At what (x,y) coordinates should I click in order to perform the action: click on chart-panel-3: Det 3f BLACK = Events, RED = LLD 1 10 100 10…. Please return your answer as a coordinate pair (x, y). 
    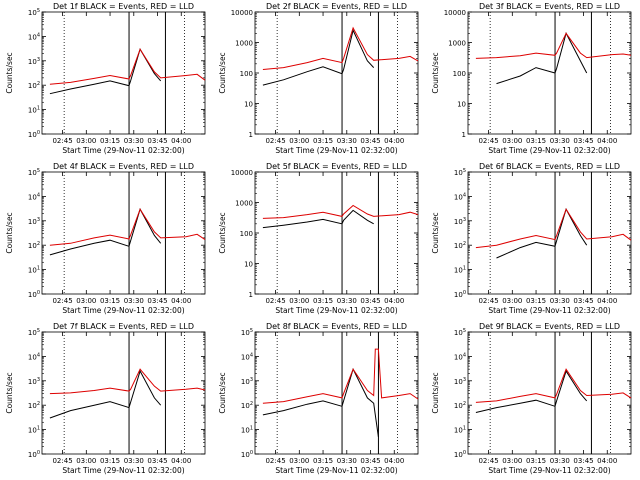
    Looking at the image, I should click on (531, 78).